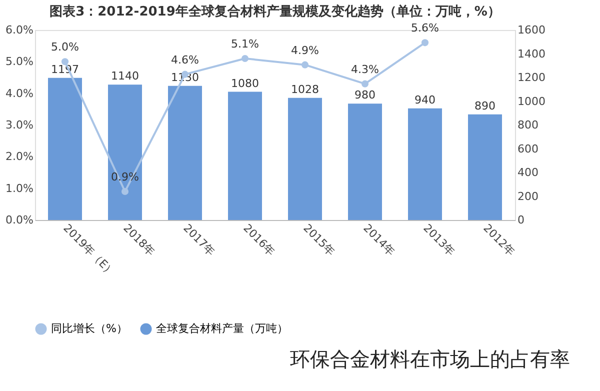 The width and height of the screenshot is (600, 391). I want to click on y2-tick-label: 1400, so click(532, 53).